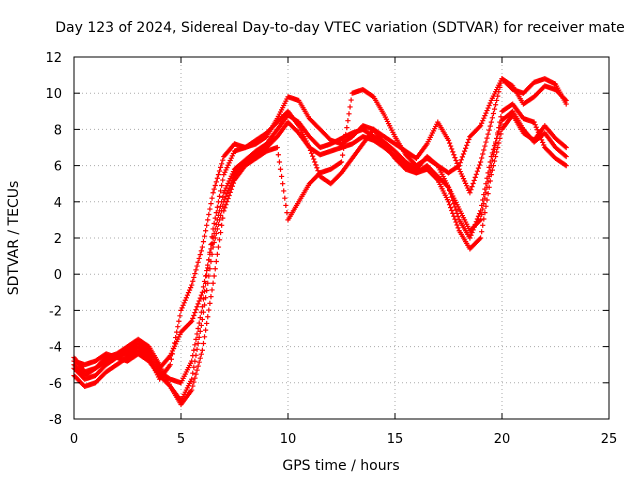  I want to click on y-axis-label: SDTVAR / TECUs, so click(14, 238).